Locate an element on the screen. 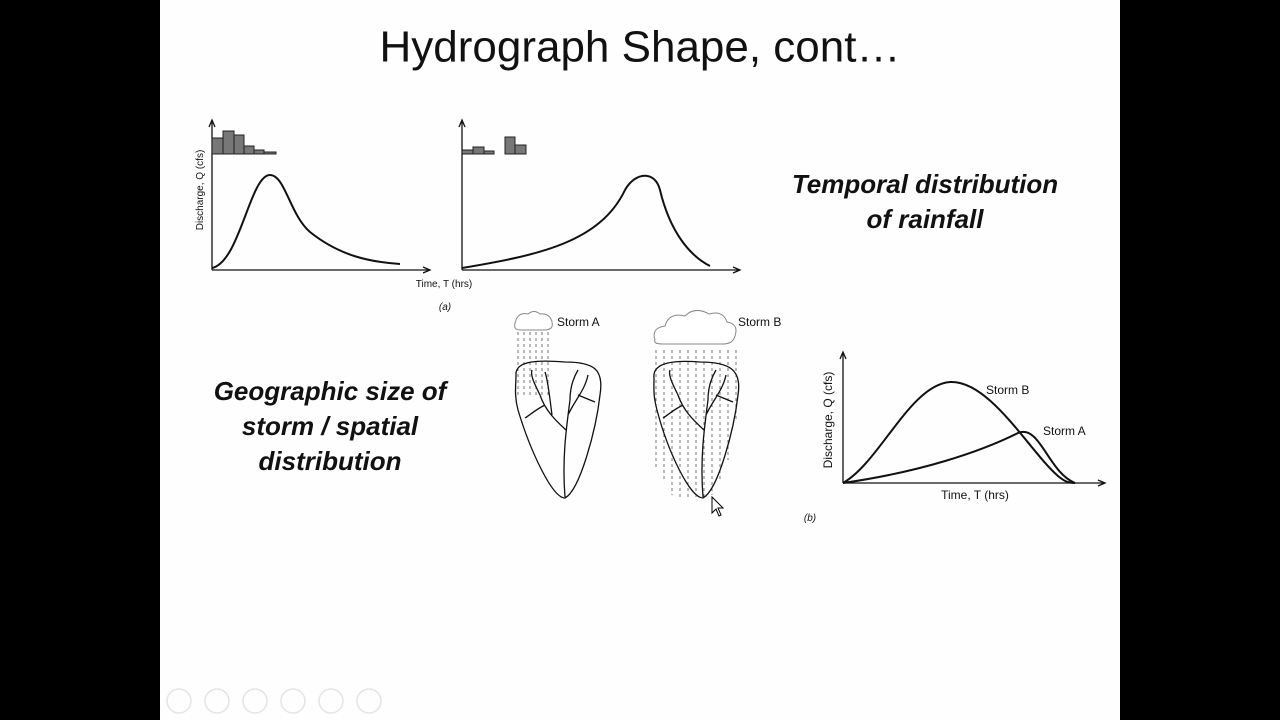 This screenshot has width=1280, height=720. watershed-a: Storm A is located at coordinates (558, 405).